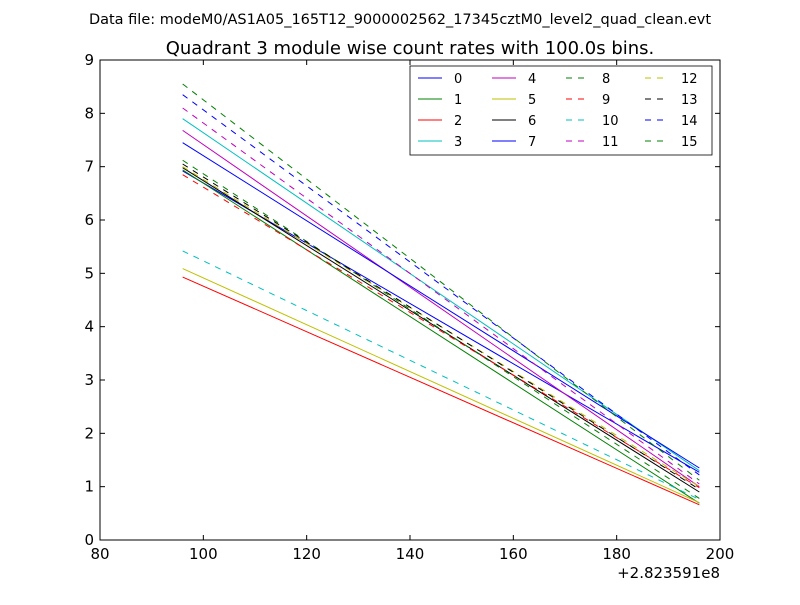 This screenshot has height=605, width=800. What do you see at coordinates (616, 554) in the screenshot?
I see `x-tick-label: 180` at bounding box center [616, 554].